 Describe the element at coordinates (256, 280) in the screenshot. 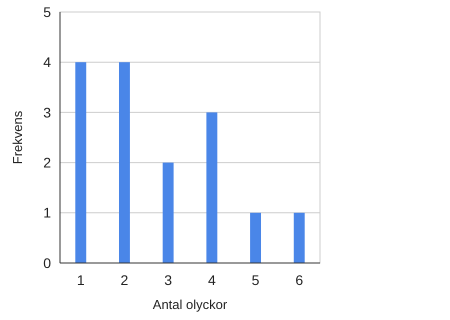

I see `x-tick-label: 5` at that location.